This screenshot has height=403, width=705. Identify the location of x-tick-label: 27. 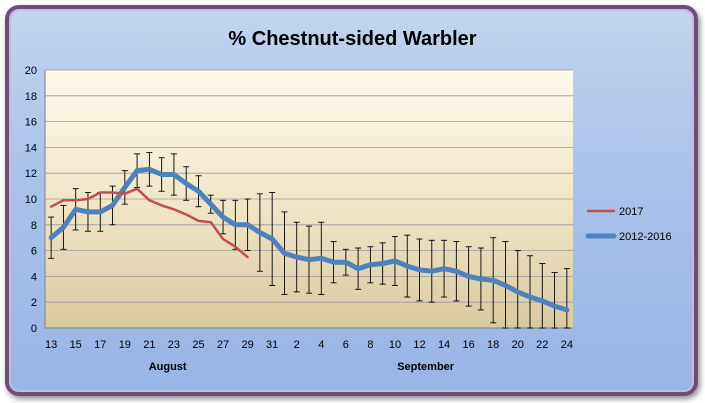
(223, 345).